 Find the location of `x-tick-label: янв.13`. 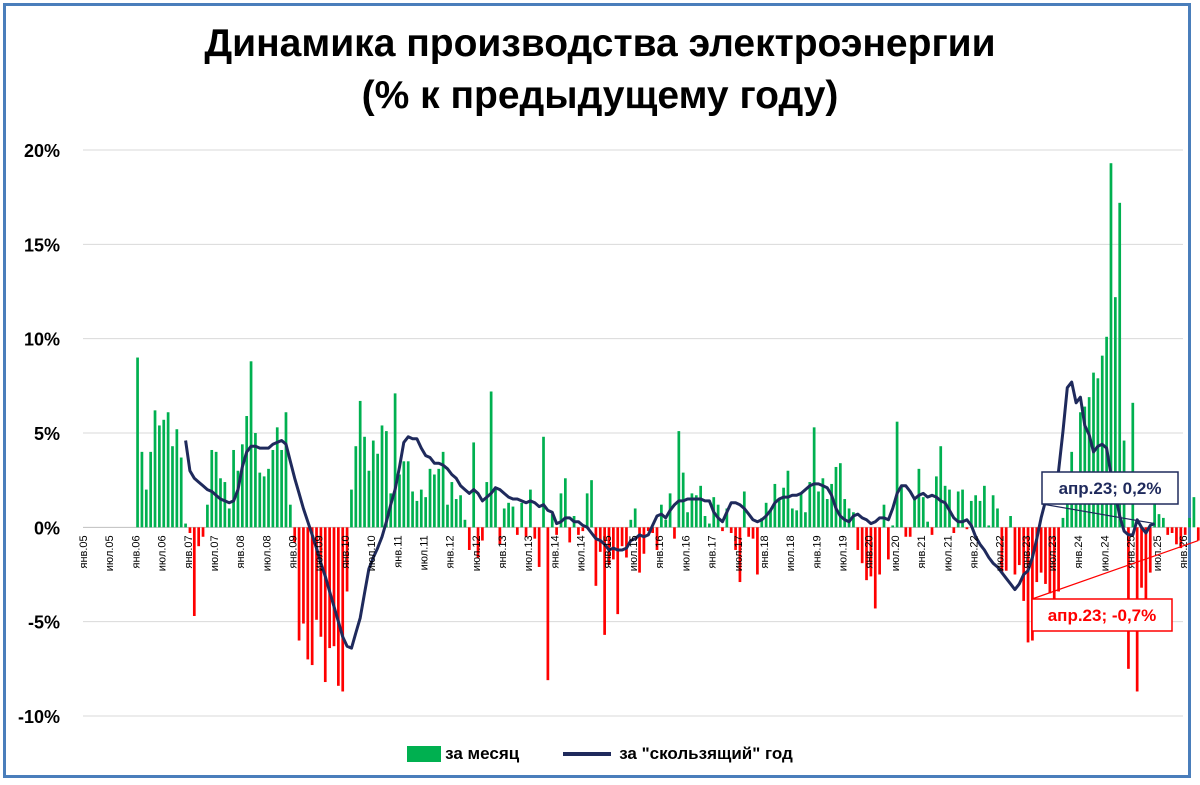

x-tick-label: янв.13 is located at coordinates (503, 551).